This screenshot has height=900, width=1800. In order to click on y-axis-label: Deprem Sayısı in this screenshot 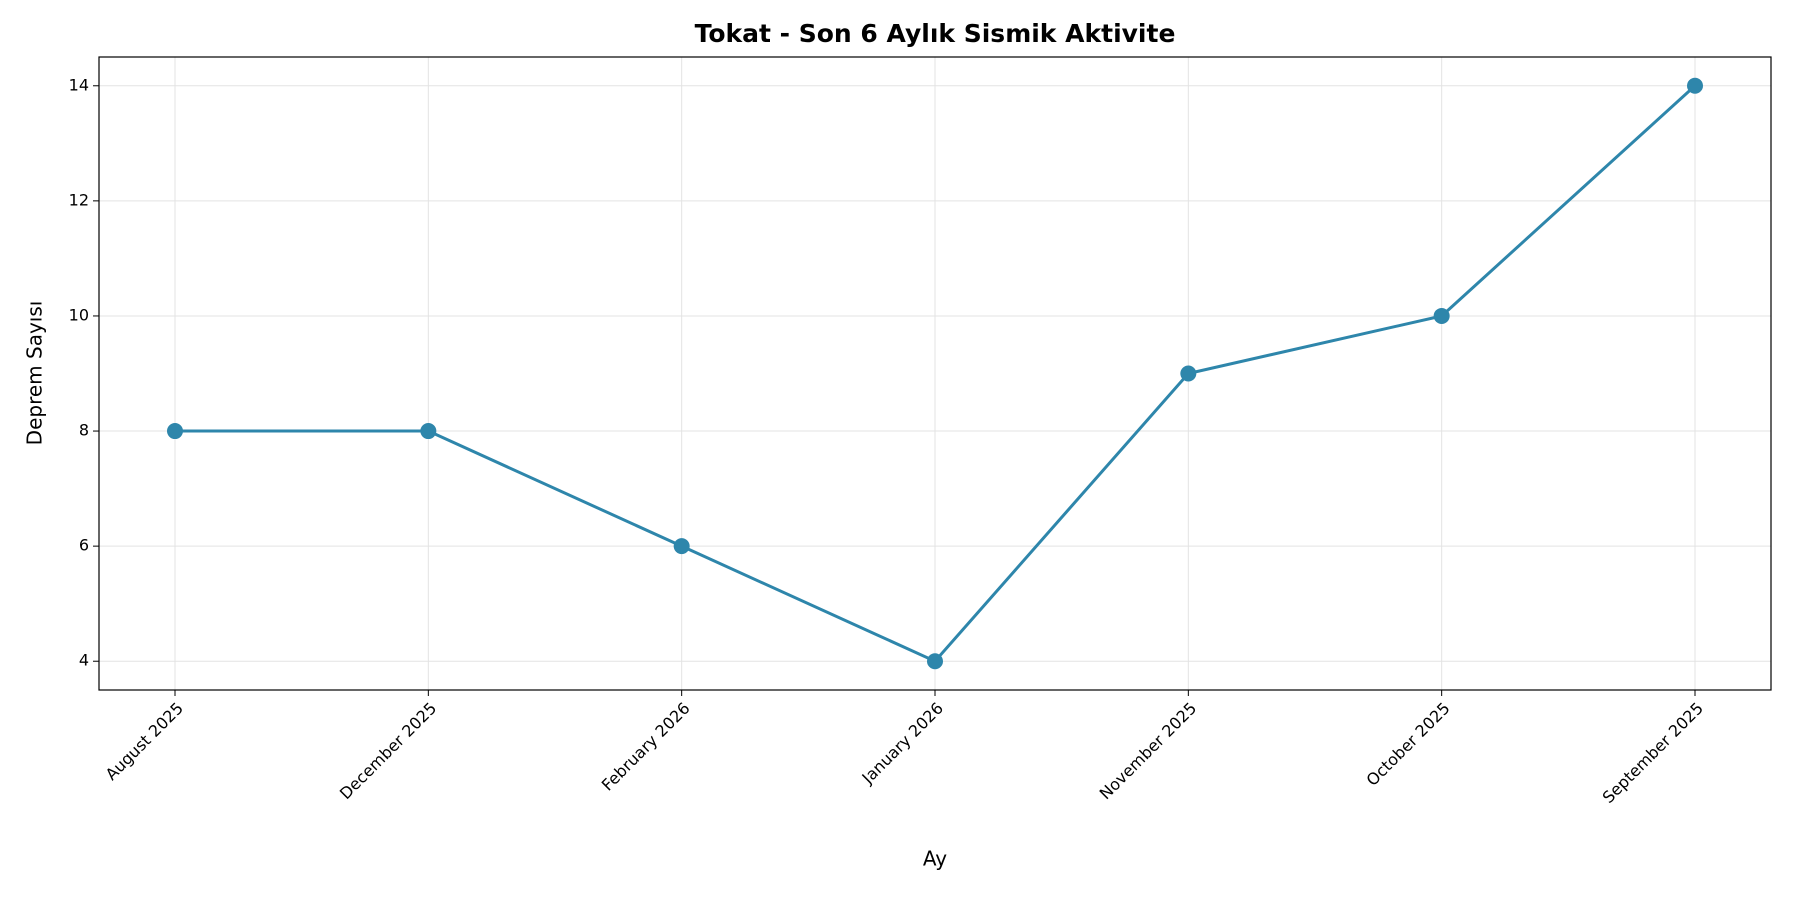, I will do `click(35, 373)`.